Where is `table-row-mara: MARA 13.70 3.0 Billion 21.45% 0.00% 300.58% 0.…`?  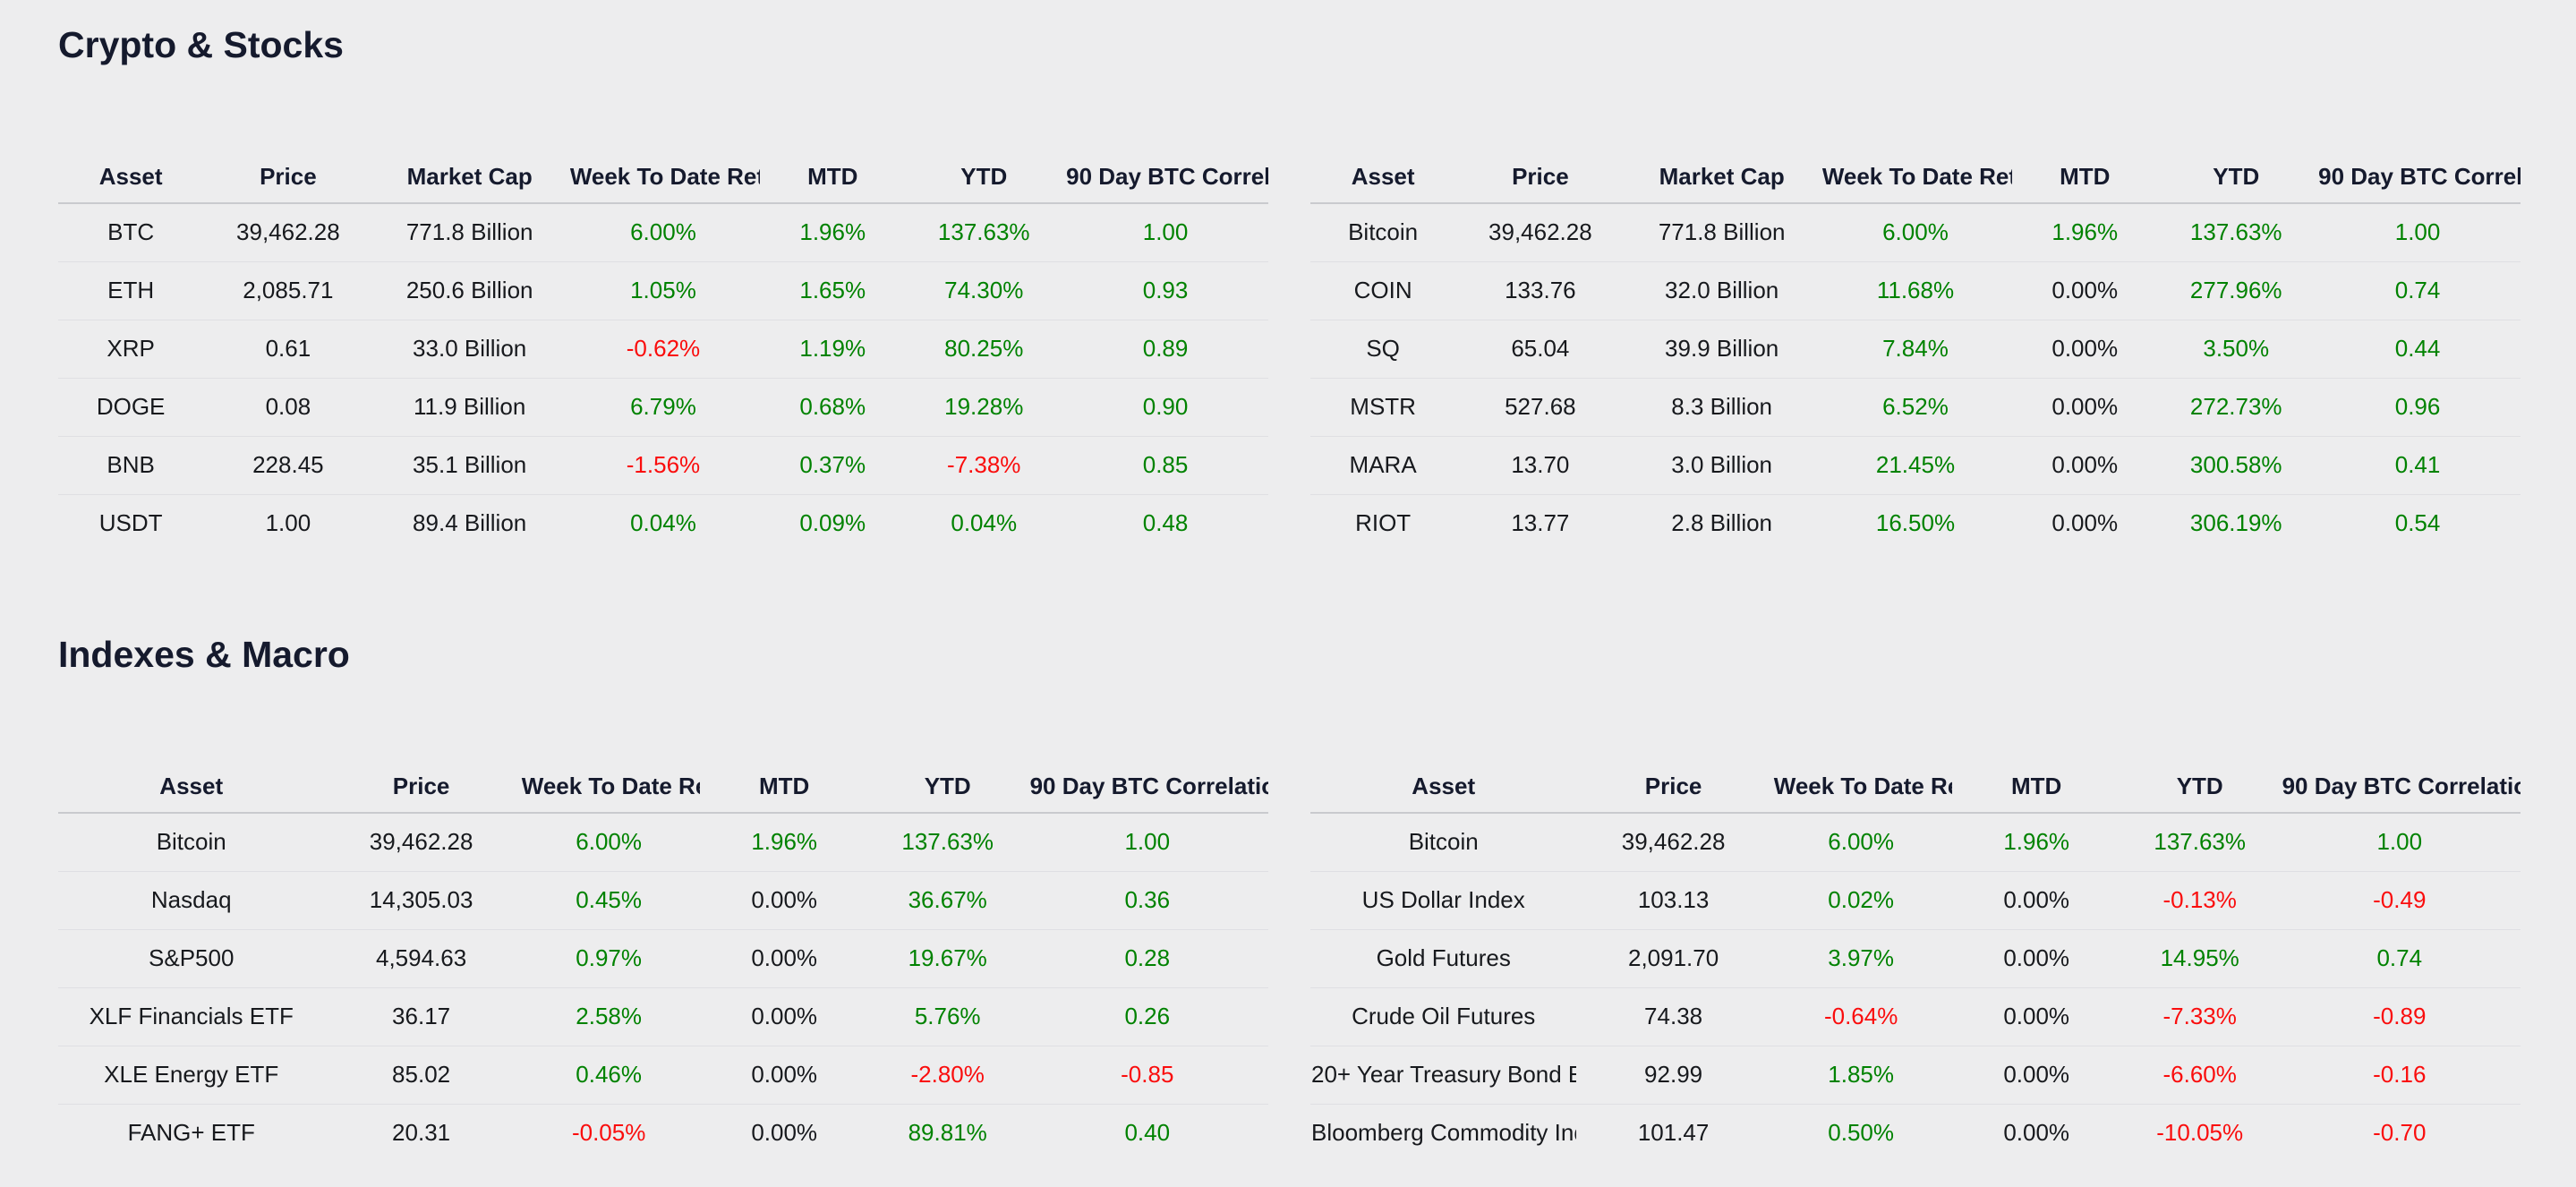 table-row-mara: MARA 13.70 3.0 Billion 21.45% 0.00% 300.58% 0.… is located at coordinates (1915, 465).